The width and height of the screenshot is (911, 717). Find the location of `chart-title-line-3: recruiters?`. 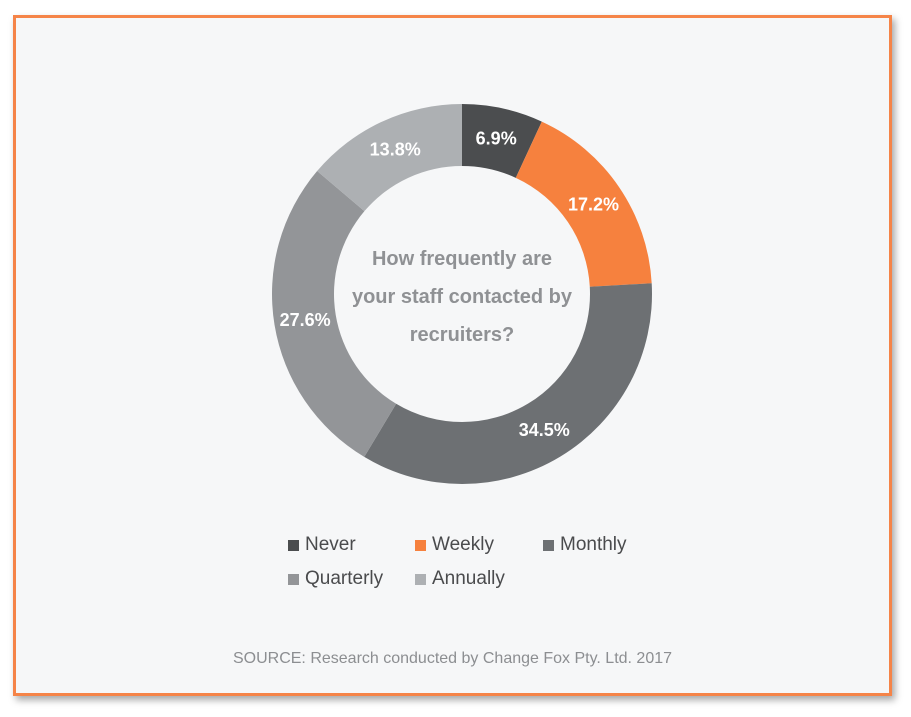

chart-title-line-3: recruiters? is located at coordinates (462, 335).